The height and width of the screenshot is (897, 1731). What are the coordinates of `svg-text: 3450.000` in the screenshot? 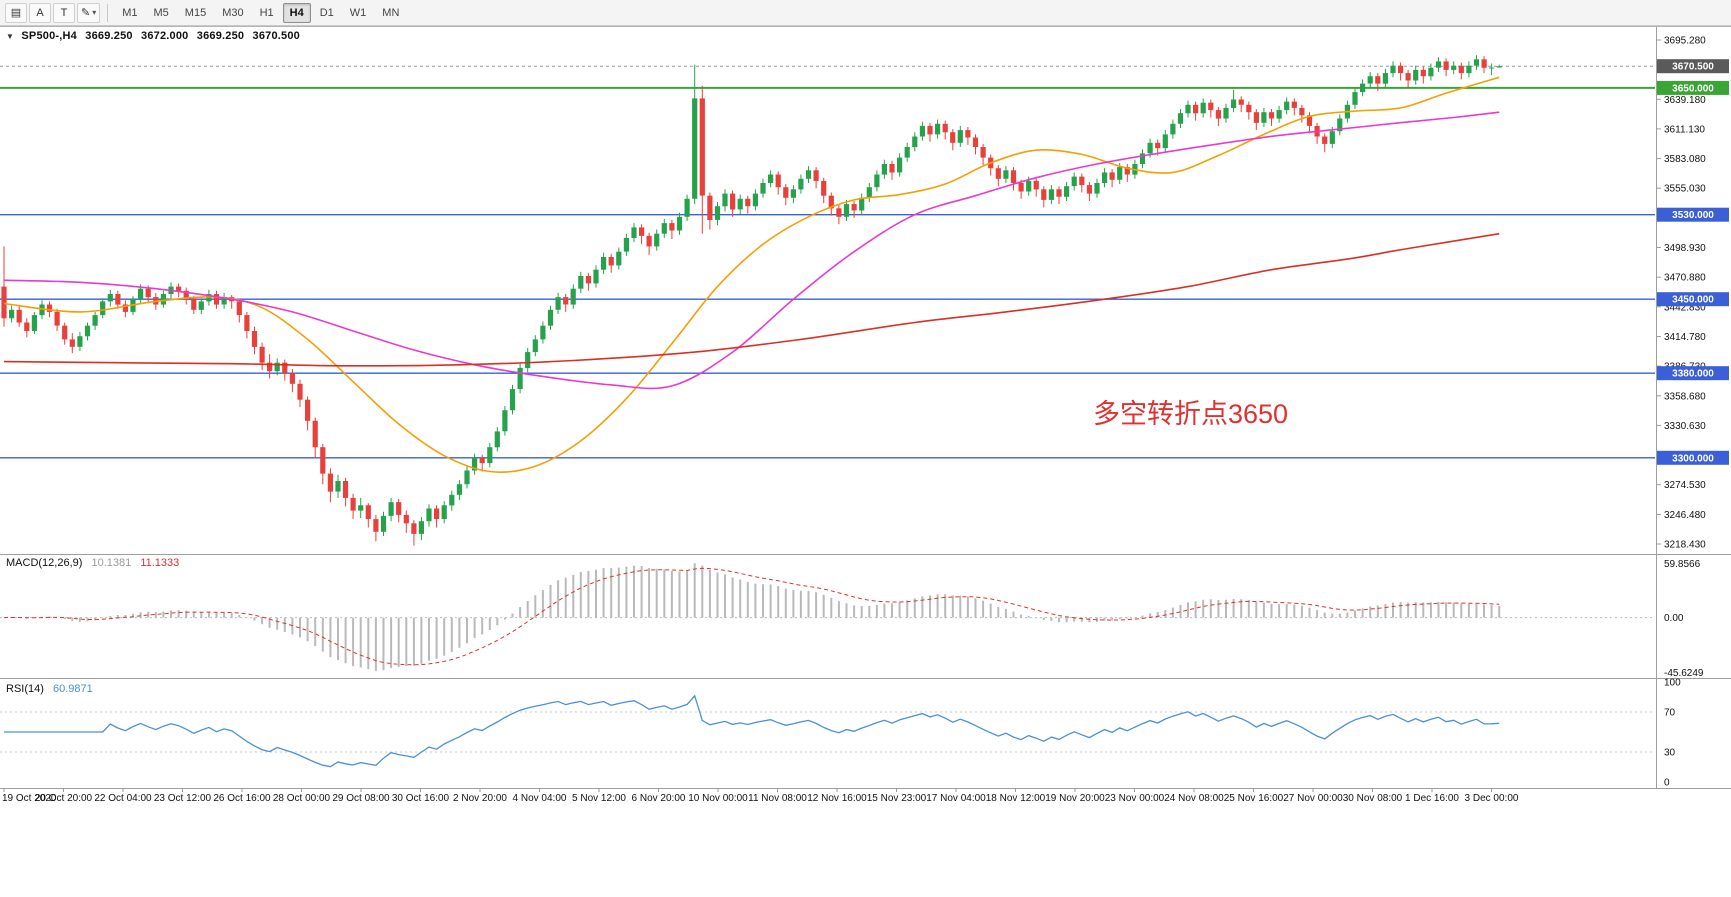 It's located at (1693, 300).